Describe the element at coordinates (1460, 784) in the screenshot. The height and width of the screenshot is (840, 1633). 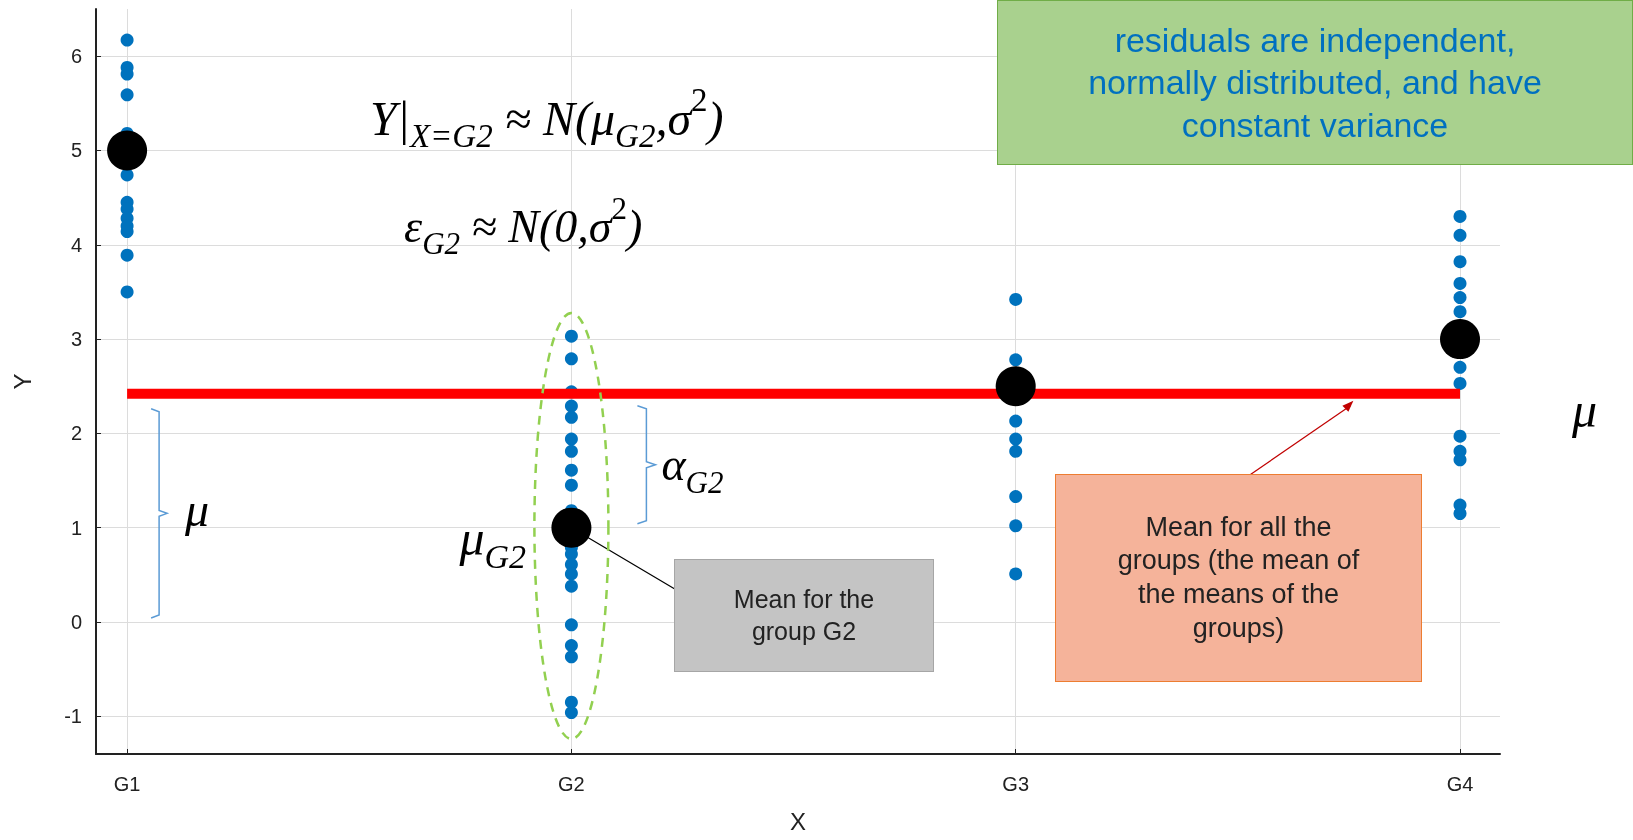
I see `x-tick-label: G4` at that location.